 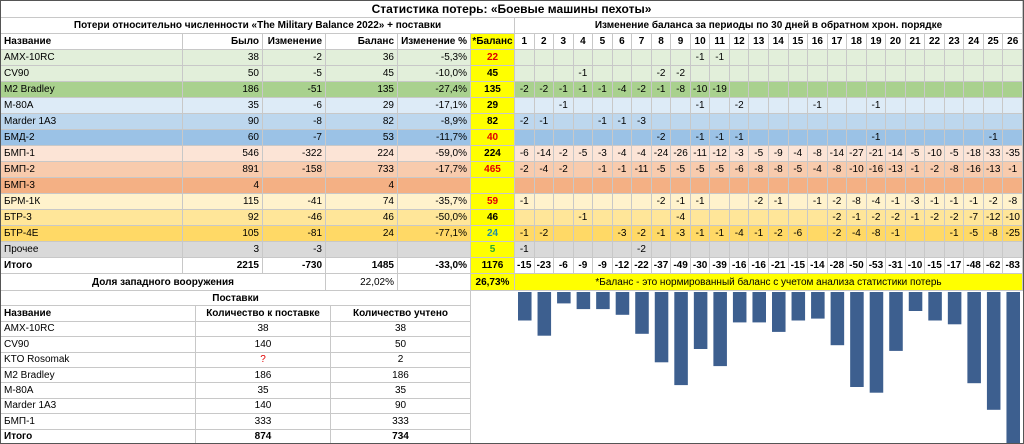 What do you see at coordinates (401, 314) in the screenshot?
I see `column-header: Количество учтено` at bounding box center [401, 314].